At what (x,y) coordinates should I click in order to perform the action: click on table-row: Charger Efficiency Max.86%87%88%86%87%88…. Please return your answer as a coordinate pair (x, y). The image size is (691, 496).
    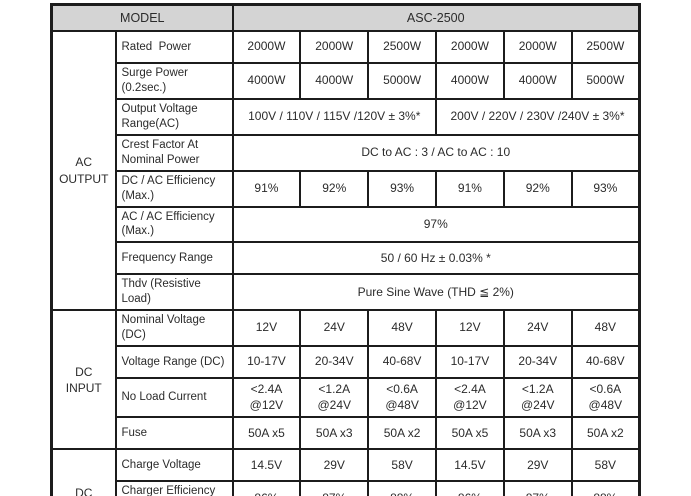
    Looking at the image, I should click on (346, 488).